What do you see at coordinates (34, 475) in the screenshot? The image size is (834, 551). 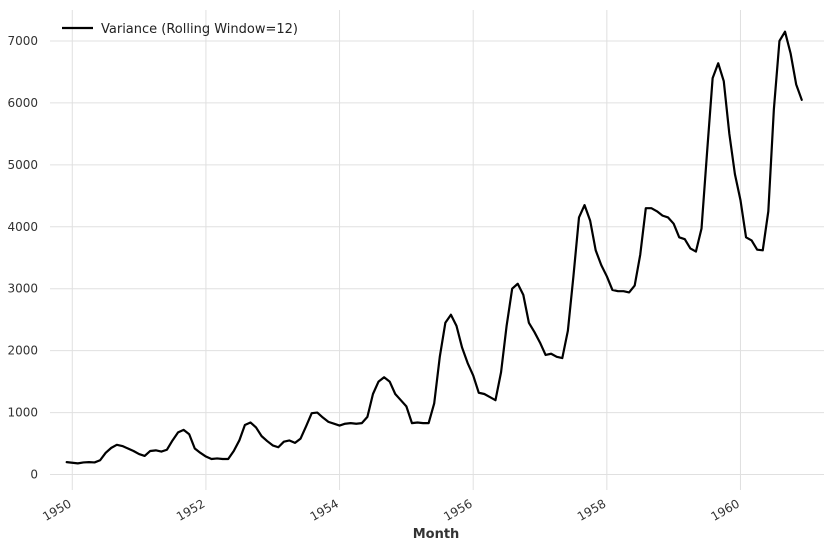 I see `y-tick-label: 0` at bounding box center [34, 475].